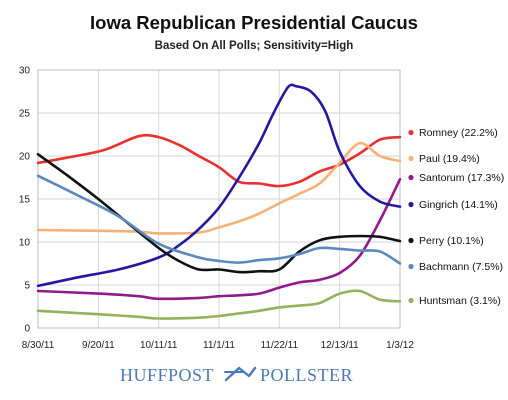 The width and height of the screenshot is (508, 400). Describe the element at coordinates (254, 22) in the screenshot. I see `chart-title: Iowa Republican Presidential Caucus` at that location.